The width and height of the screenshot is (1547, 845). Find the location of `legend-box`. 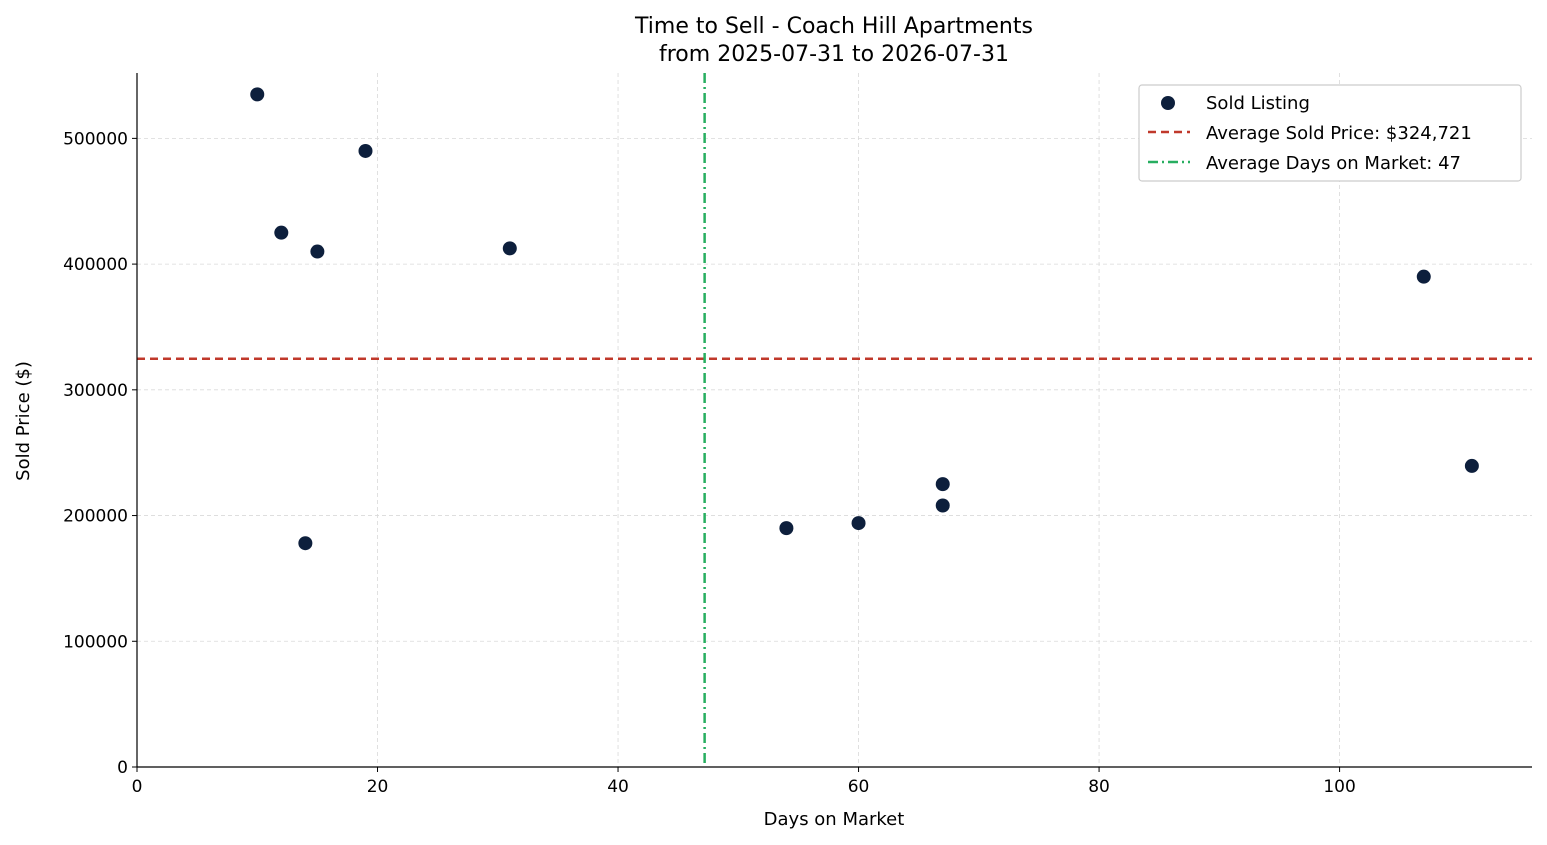

legend-box is located at coordinates (1330, 133).